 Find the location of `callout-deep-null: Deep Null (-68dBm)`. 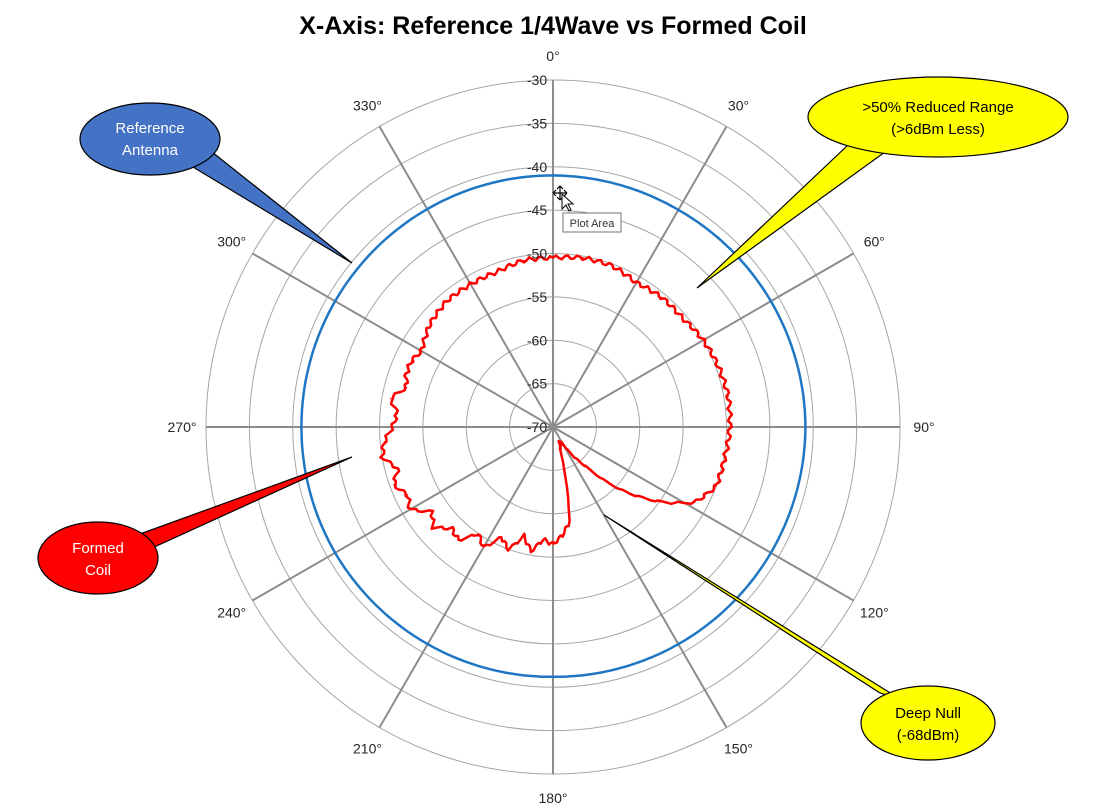

callout-deep-null: Deep Null (-68dBm) is located at coordinates (799, 637).